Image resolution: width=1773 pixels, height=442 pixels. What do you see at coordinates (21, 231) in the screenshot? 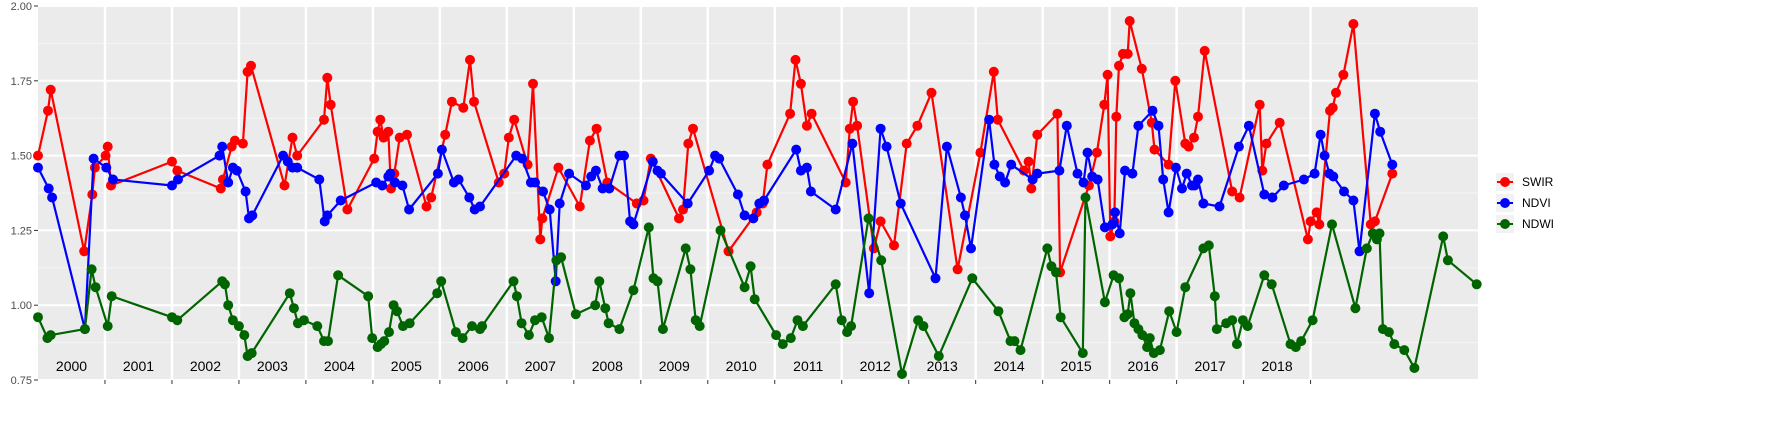
I see `y-tick-label: 1.25` at bounding box center [21, 231].